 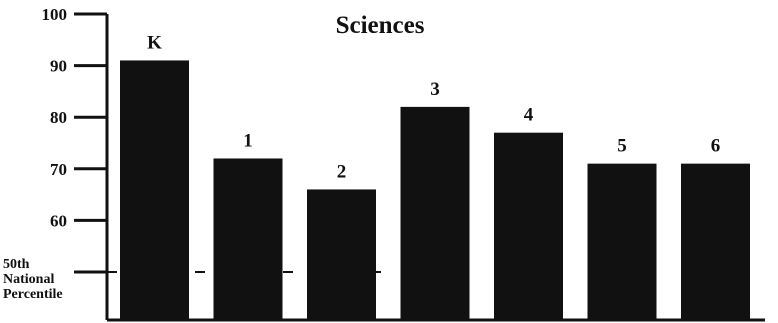 I want to click on y-tick-label: 90, so click(x=58, y=66).